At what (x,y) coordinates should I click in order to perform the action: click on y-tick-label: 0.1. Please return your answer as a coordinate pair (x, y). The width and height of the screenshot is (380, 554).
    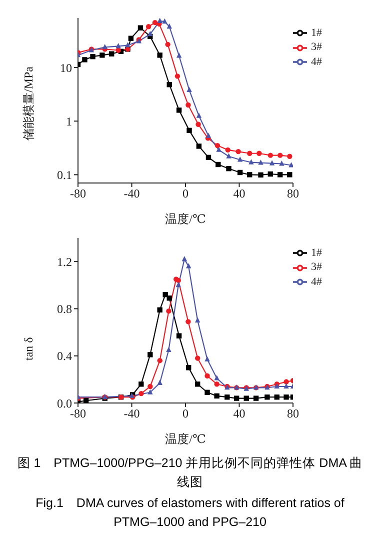
    Looking at the image, I should click on (64, 175).